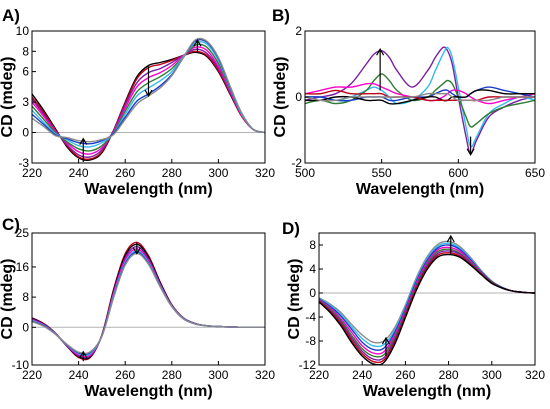  I want to click on x-tick-label: 500, so click(305, 173).